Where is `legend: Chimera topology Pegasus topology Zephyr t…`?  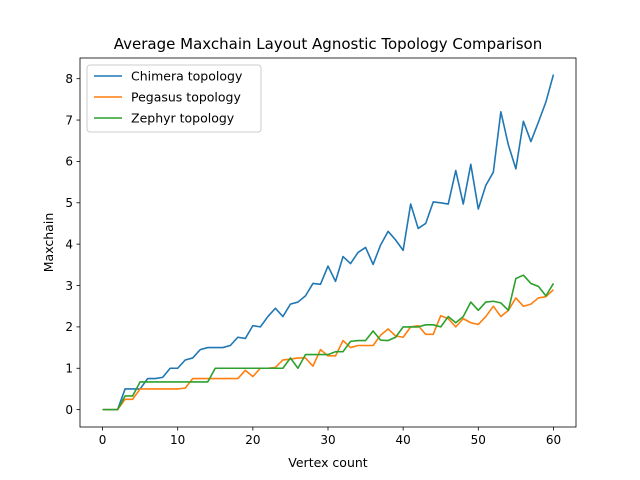 legend: Chimera topology Pegasus topology Zephyr t… is located at coordinates (174, 98).